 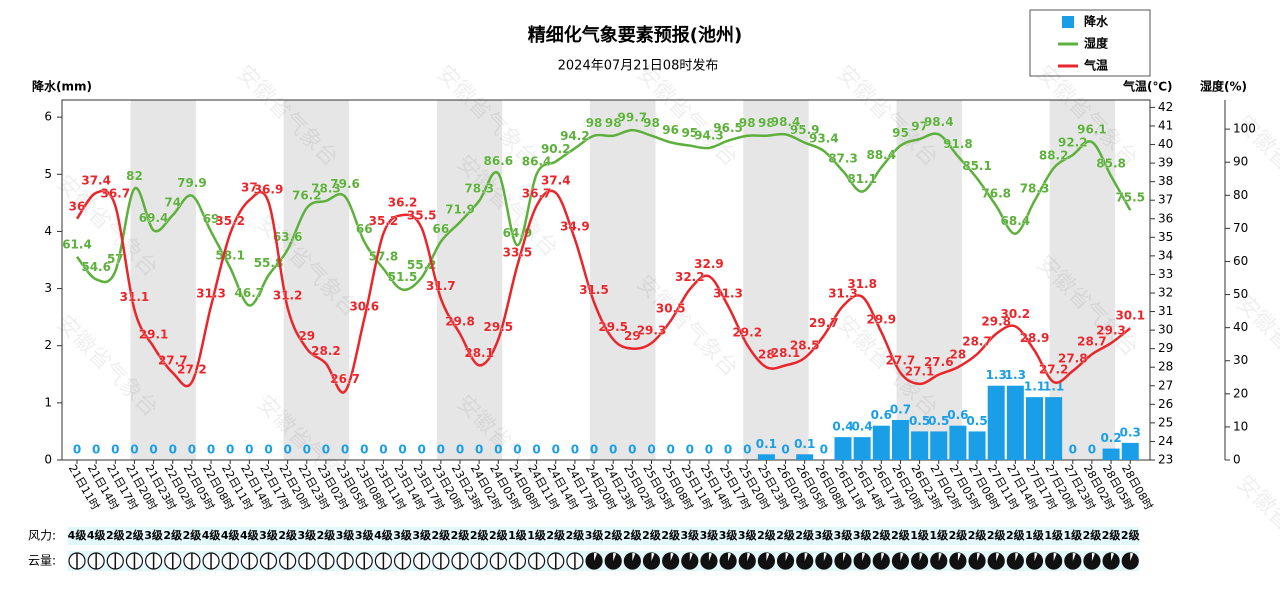 What do you see at coordinates (613, 327) in the screenshot?
I see `point-value-label: 29.5` at bounding box center [613, 327].